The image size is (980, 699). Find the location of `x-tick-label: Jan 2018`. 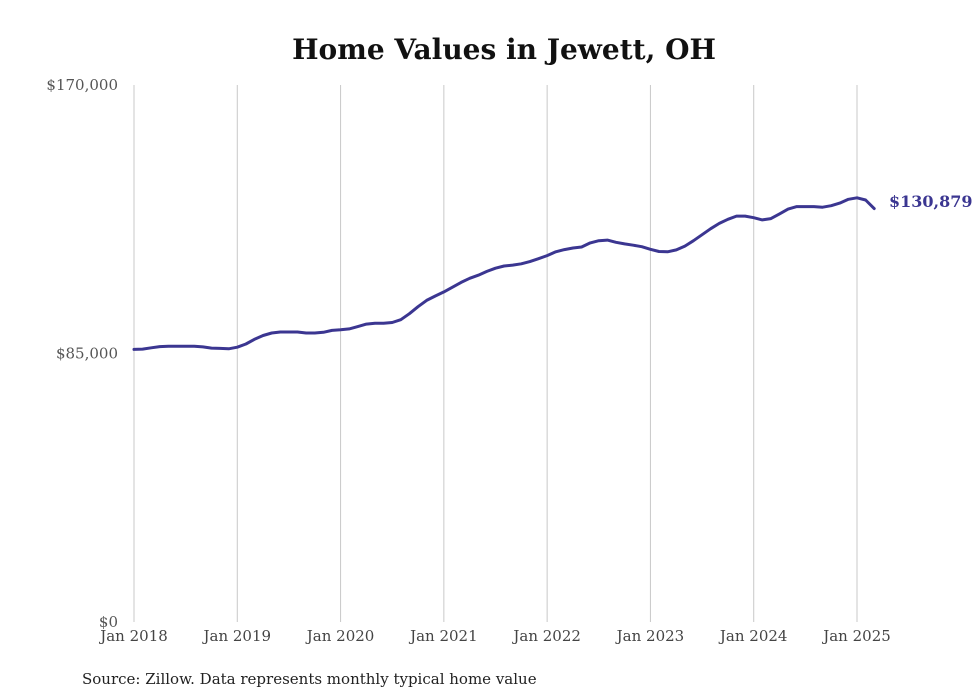

x-tick-label: Jan 2018 is located at coordinates (133, 636).